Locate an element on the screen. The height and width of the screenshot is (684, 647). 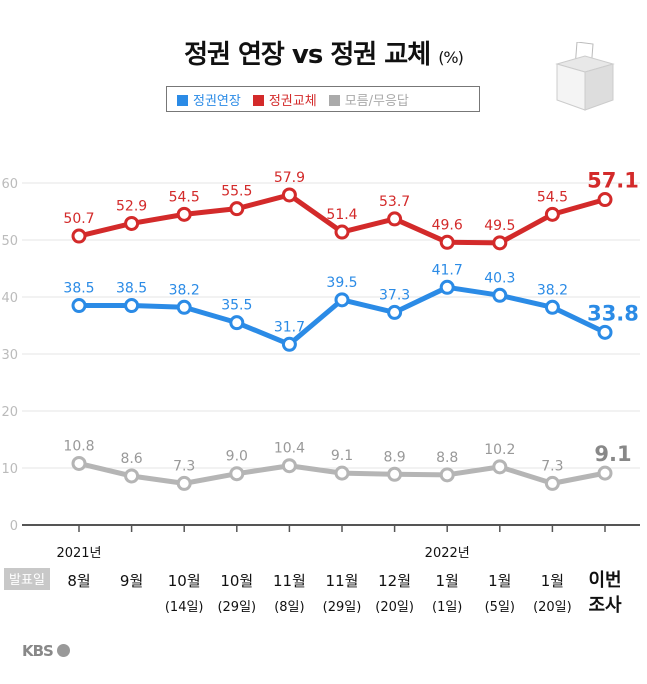
data-label: 8.6 is located at coordinates (131, 459).